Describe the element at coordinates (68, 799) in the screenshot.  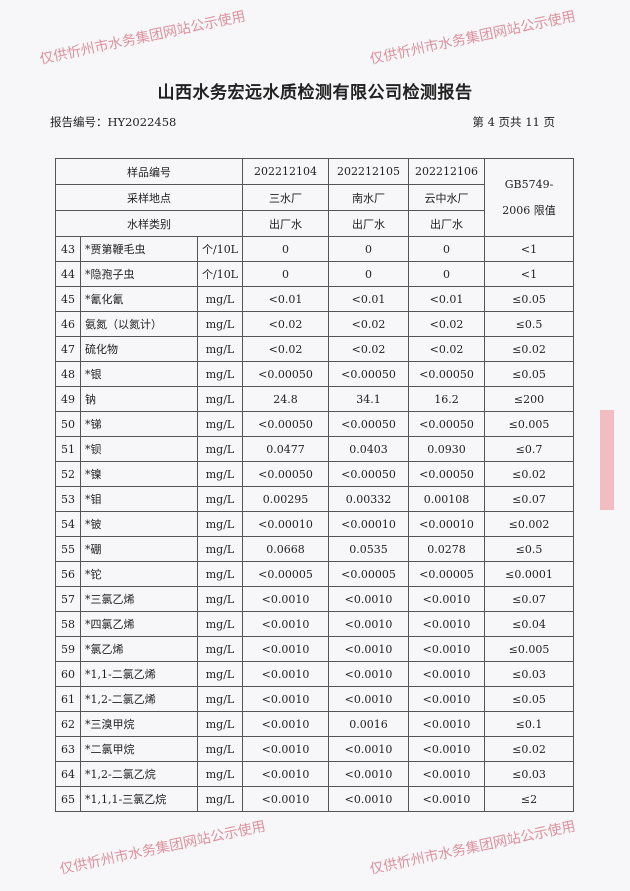
I see `item-number: 65` at that location.